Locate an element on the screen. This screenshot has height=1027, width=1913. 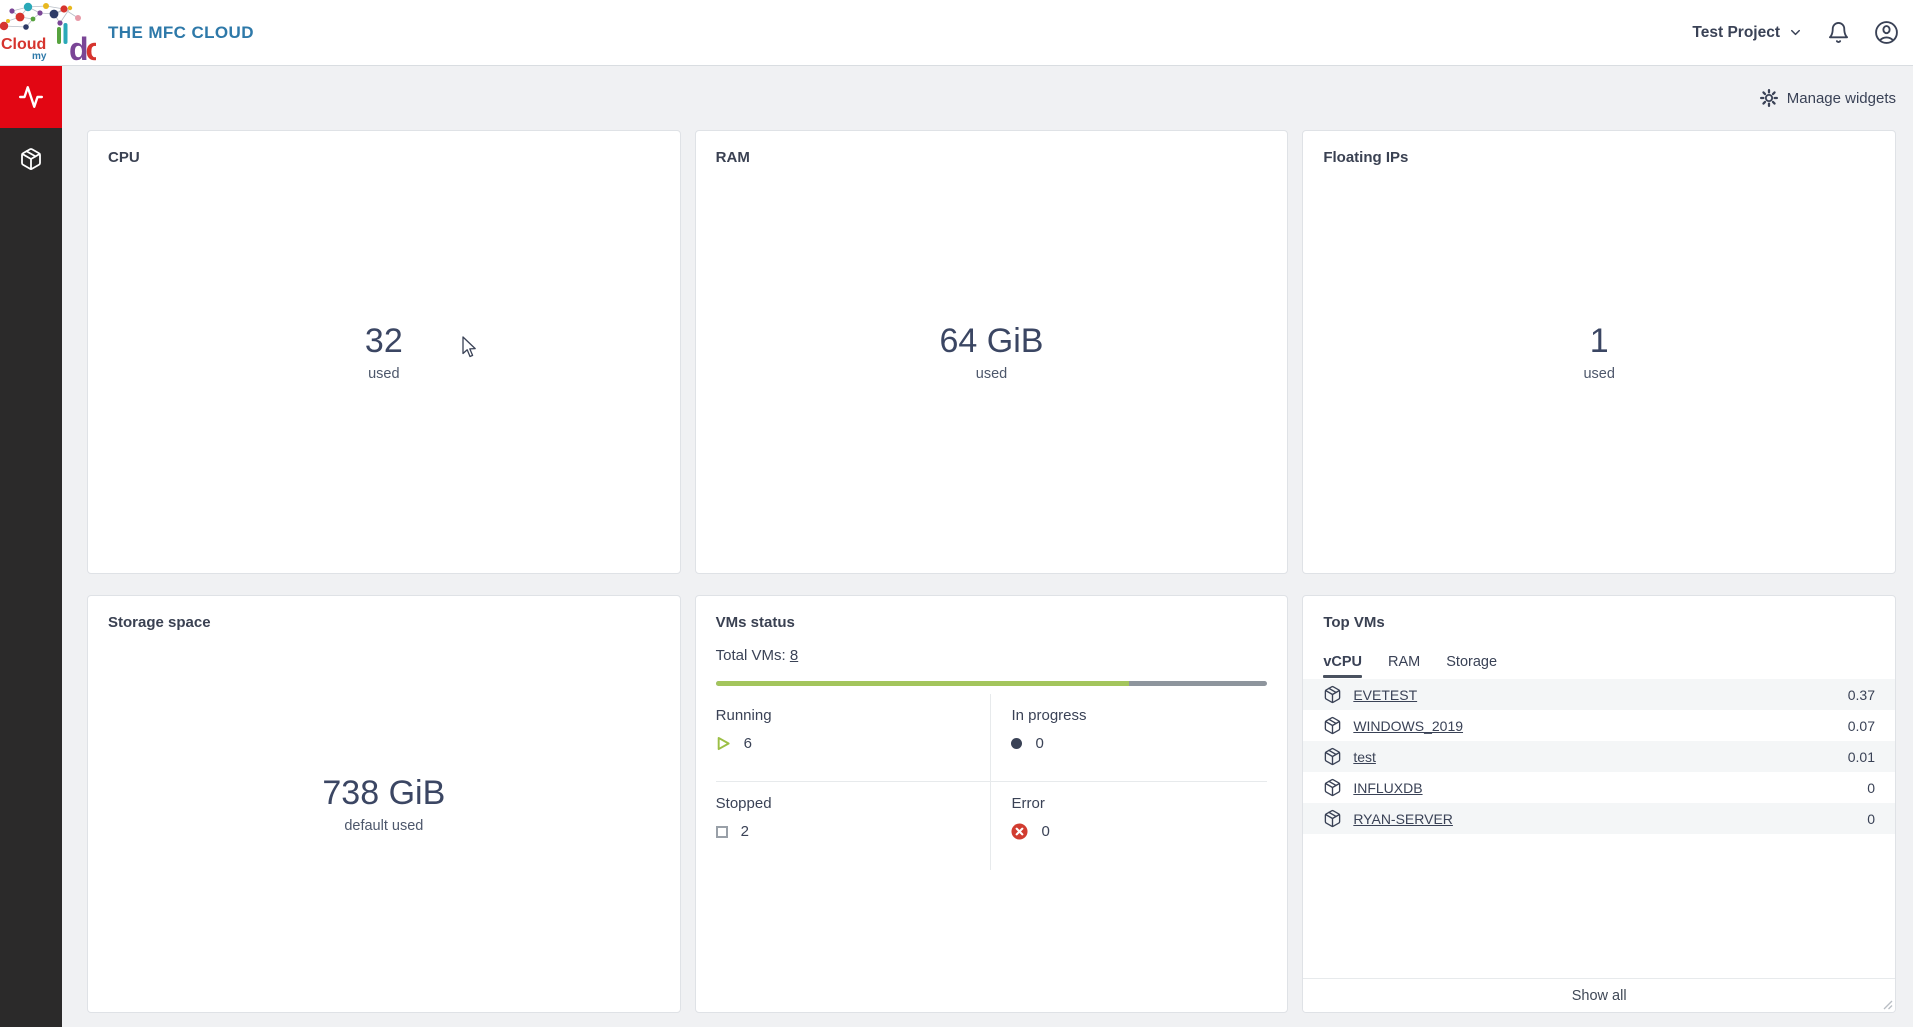
vm-link: EVETEST is located at coordinates (1385, 694).